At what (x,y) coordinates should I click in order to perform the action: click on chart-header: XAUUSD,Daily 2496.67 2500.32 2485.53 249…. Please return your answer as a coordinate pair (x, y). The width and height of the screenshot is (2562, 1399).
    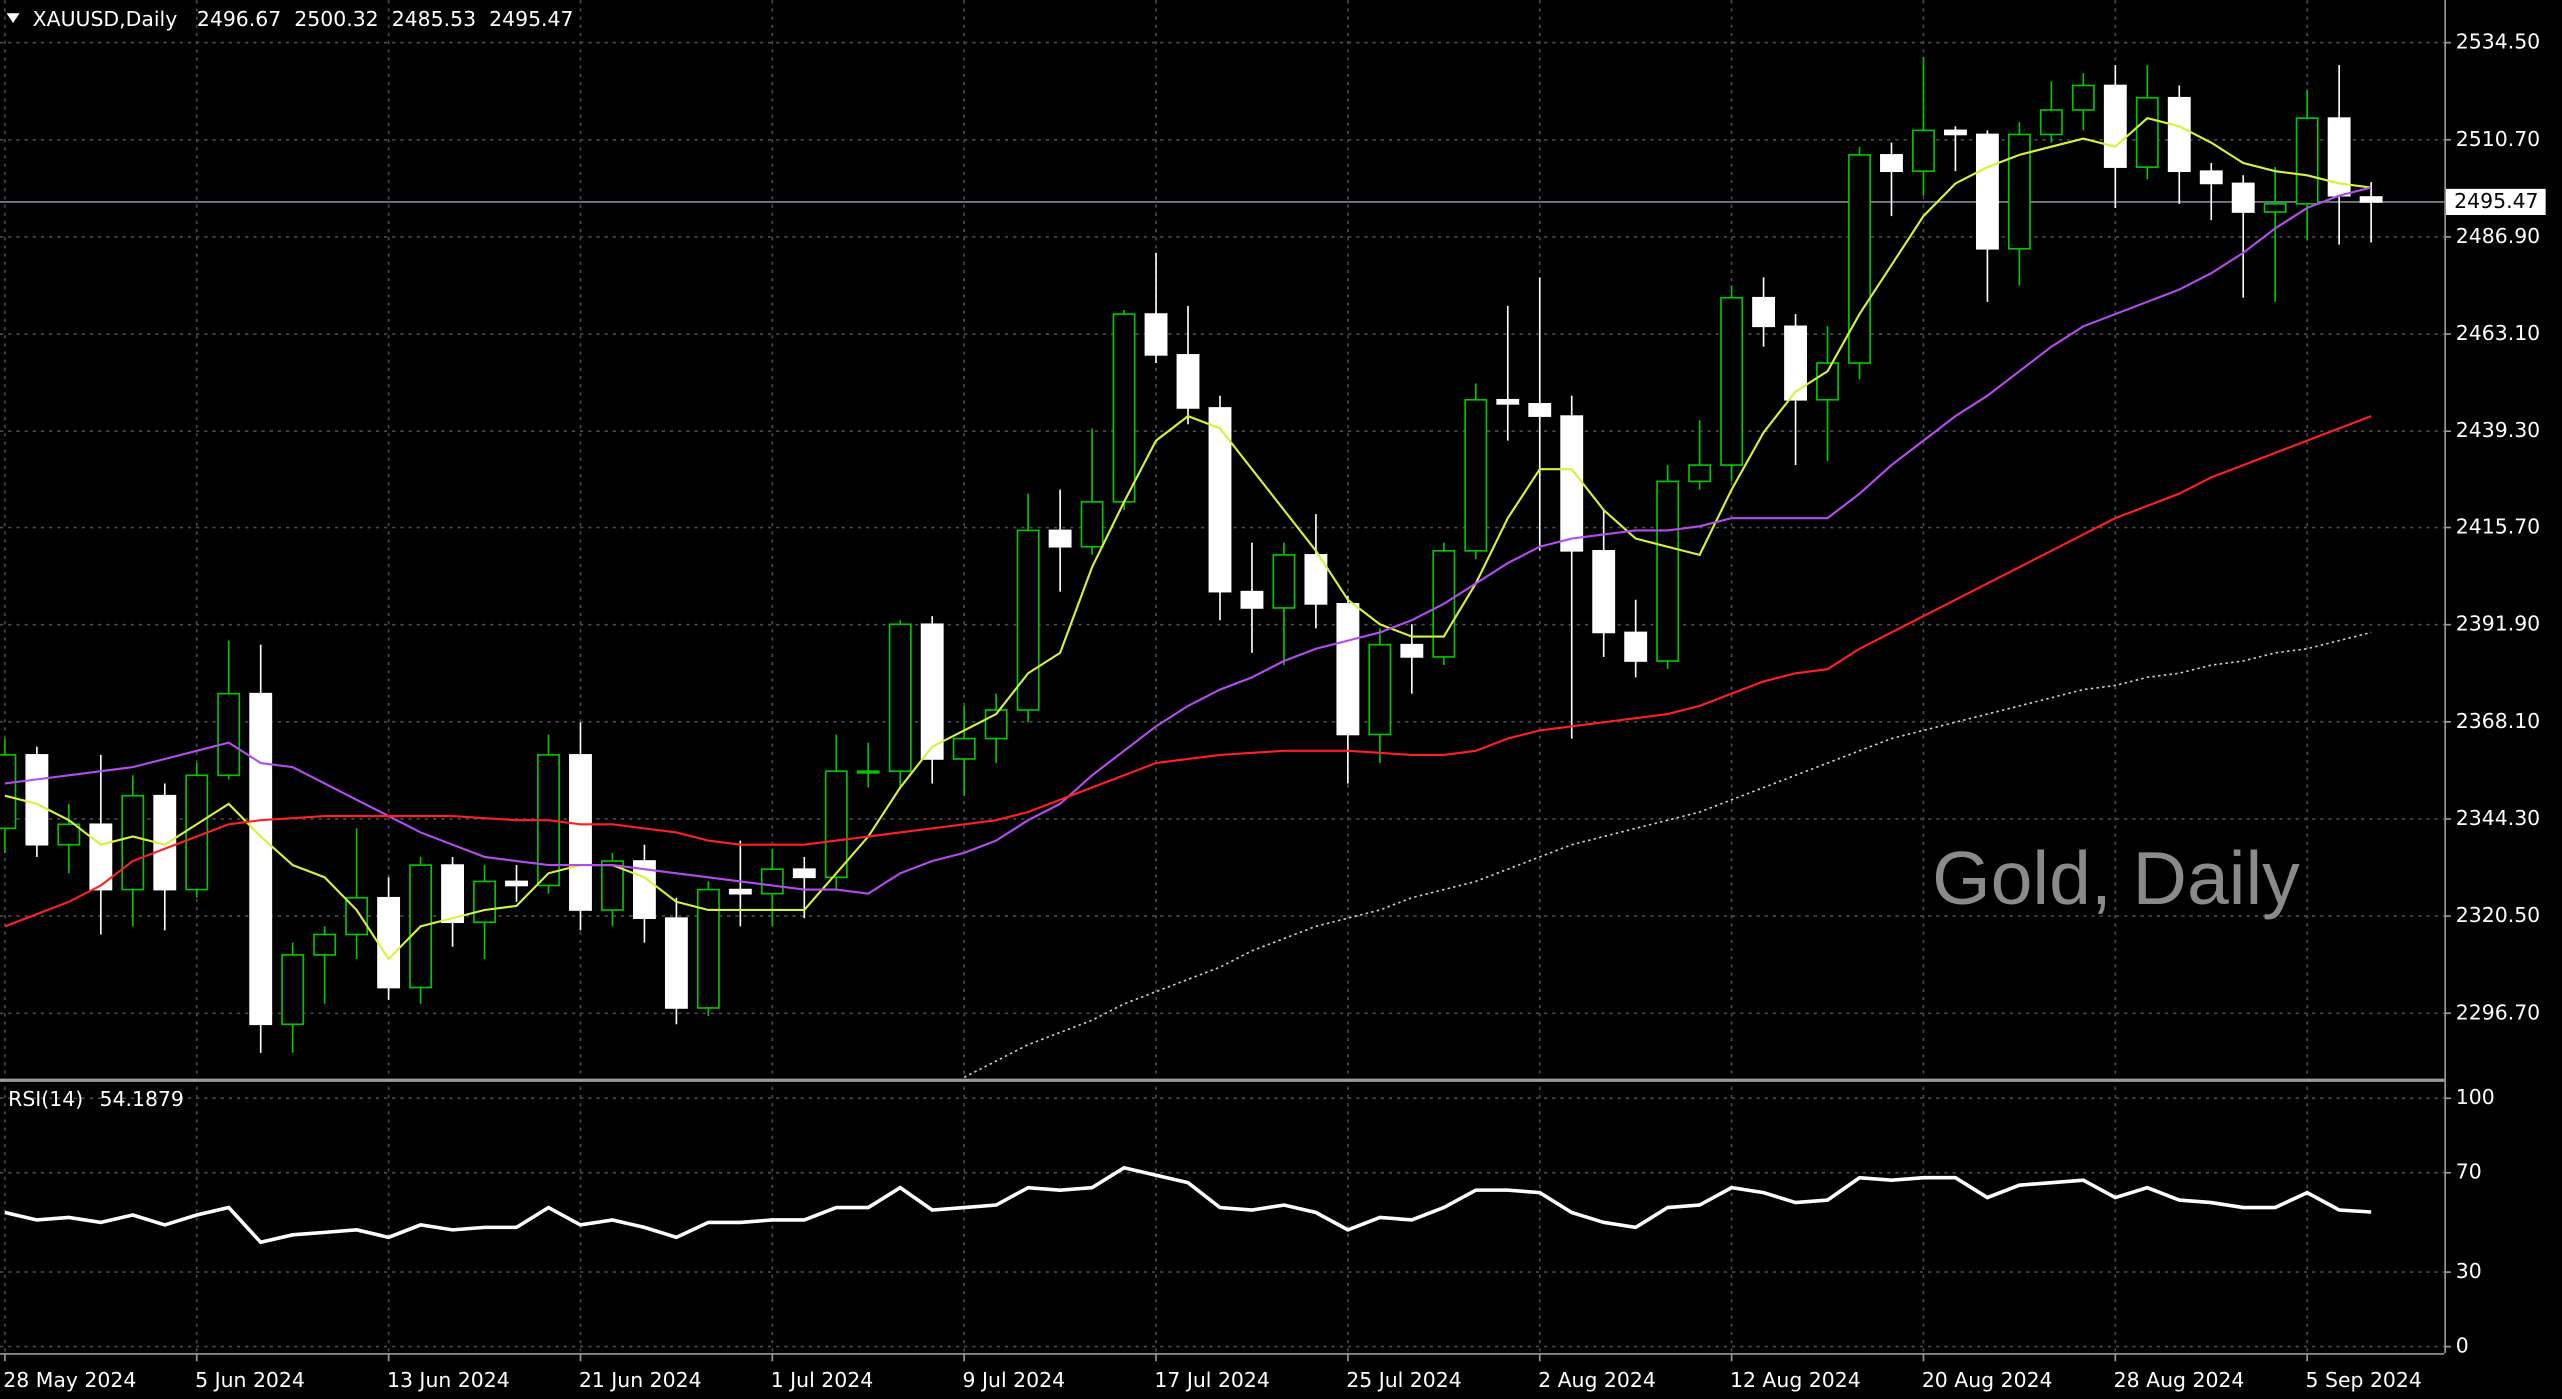
    Looking at the image, I should click on (303, 19).